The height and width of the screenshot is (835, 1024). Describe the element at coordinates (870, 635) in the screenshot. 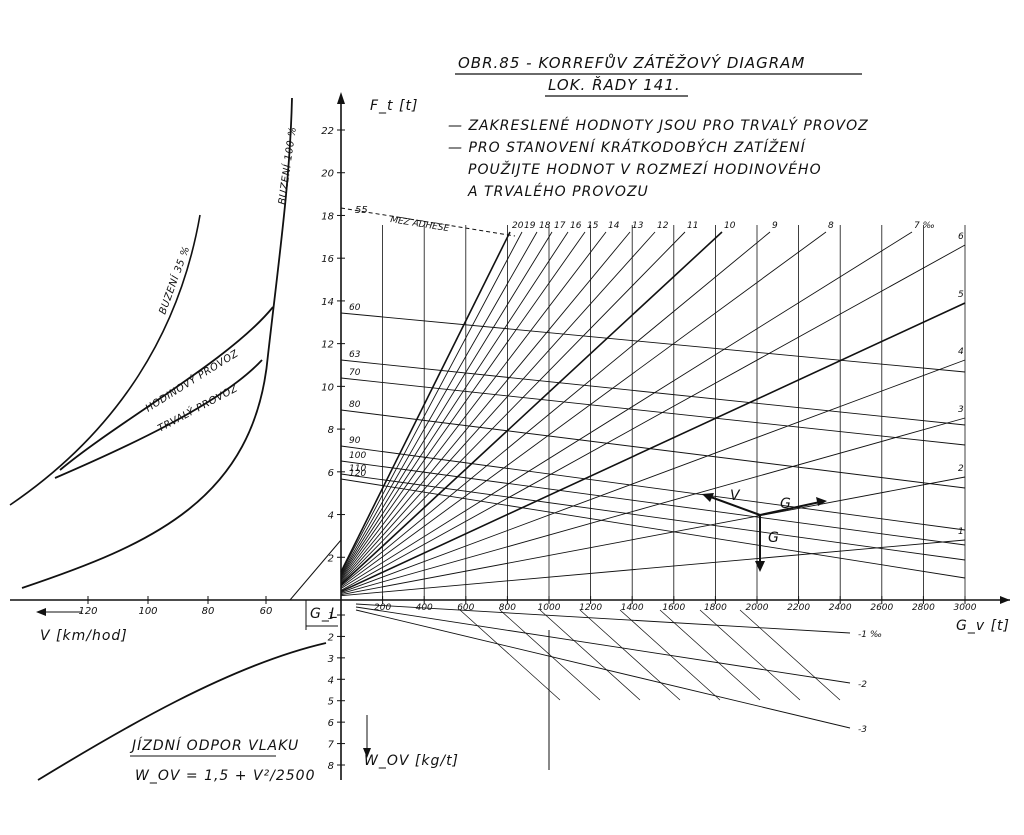

I see `down-gradient-label-0: -1 ‰` at that location.